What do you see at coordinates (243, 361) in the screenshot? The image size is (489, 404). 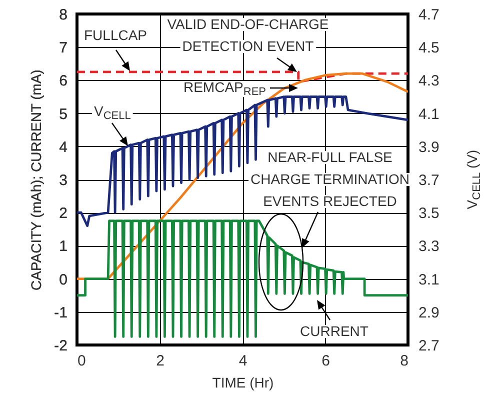 I see `x-tick-label: 4` at bounding box center [243, 361].